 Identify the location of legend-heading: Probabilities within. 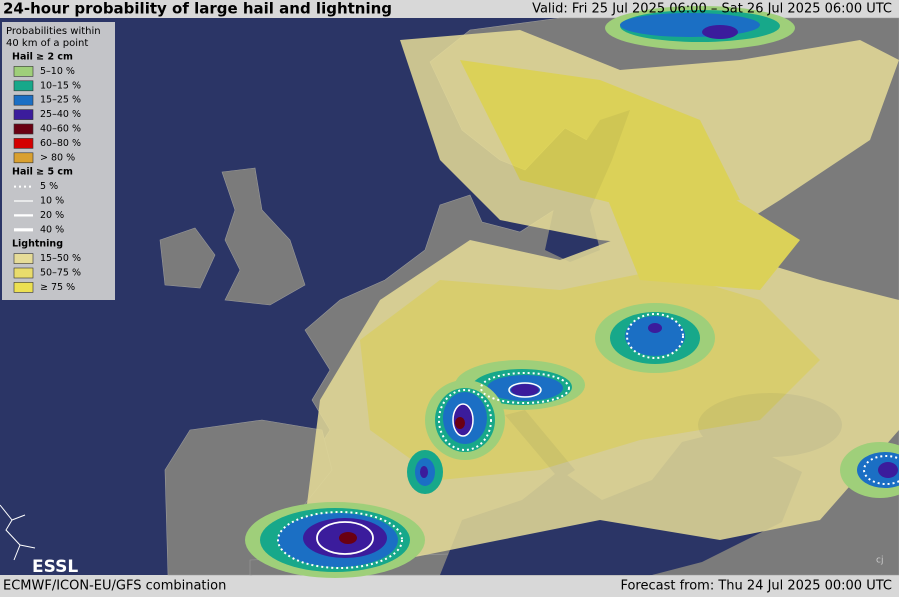
(53, 31).